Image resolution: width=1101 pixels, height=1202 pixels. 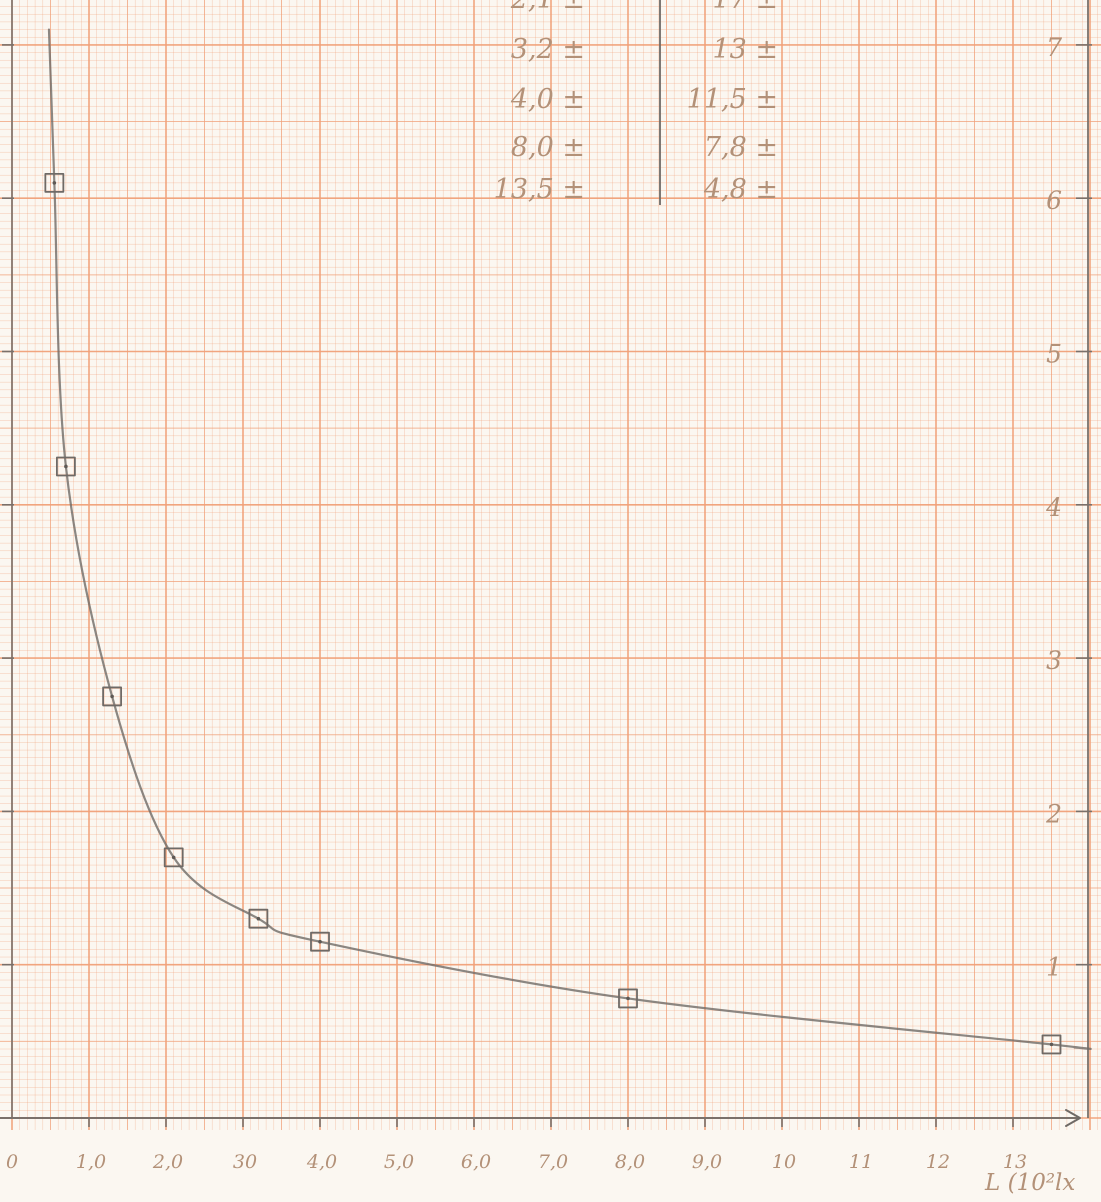 What do you see at coordinates (1054, 967) in the screenshot?
I see `y-tick-label: 1` at bounding box center [1054, 967].